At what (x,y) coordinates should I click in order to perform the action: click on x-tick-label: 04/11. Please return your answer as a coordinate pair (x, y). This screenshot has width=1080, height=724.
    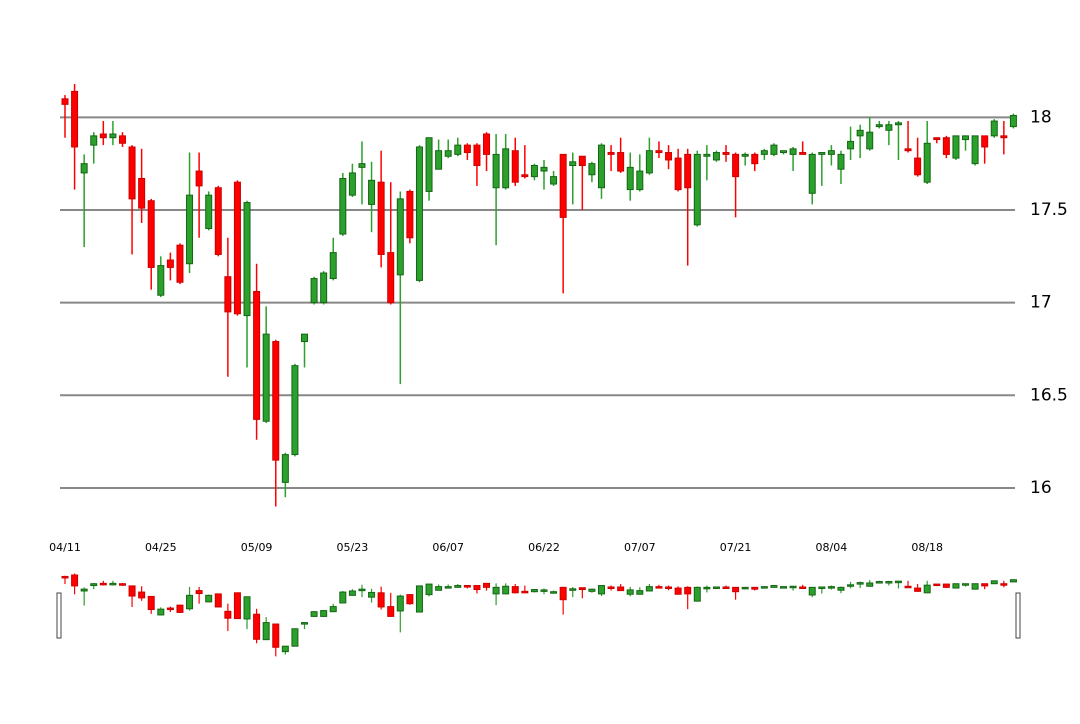
    Looking at the image, I should click on (65, 547).